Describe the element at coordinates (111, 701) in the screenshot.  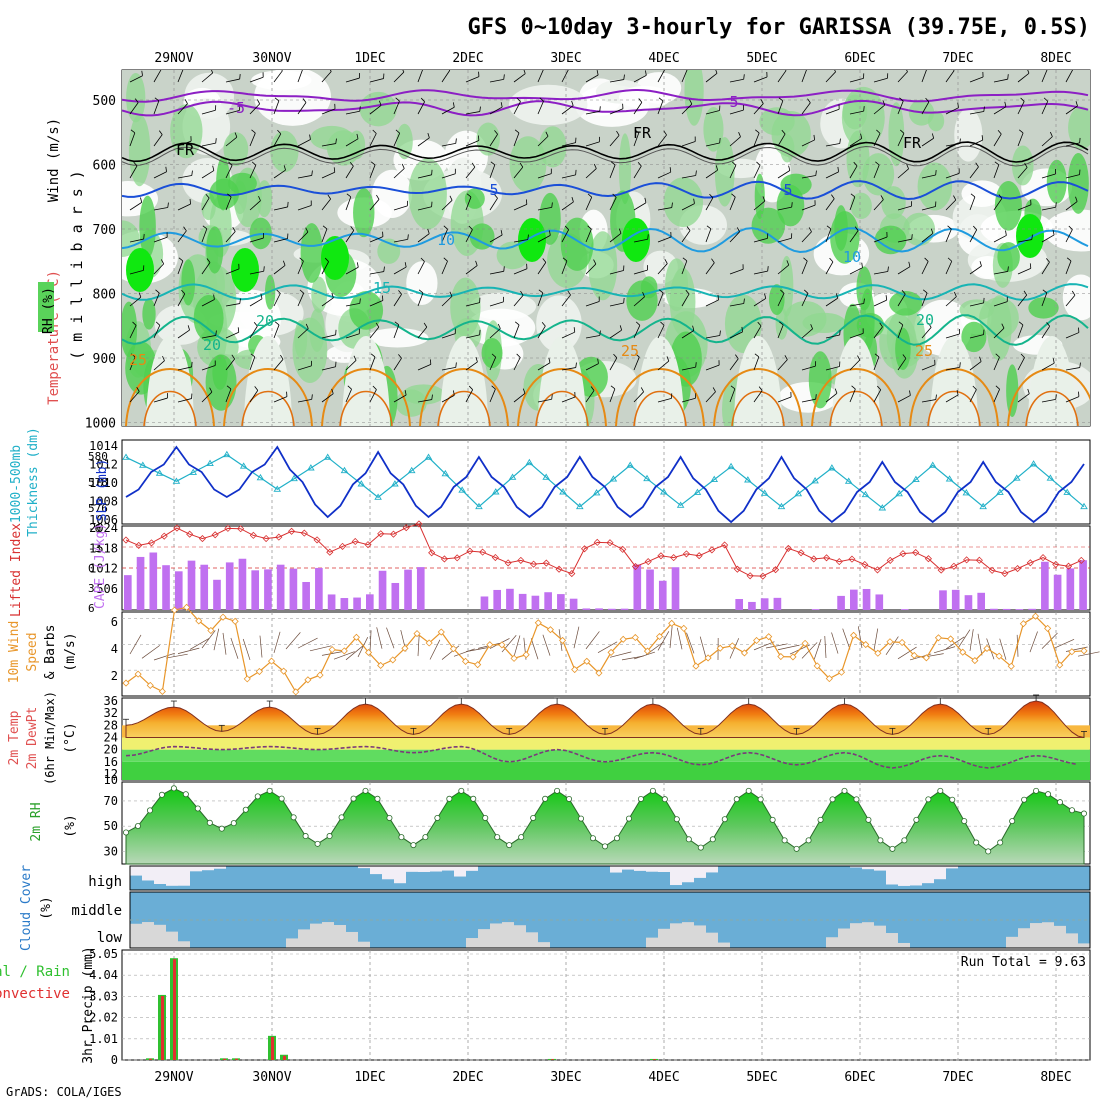
I see `axis-tick: 36` at that location.